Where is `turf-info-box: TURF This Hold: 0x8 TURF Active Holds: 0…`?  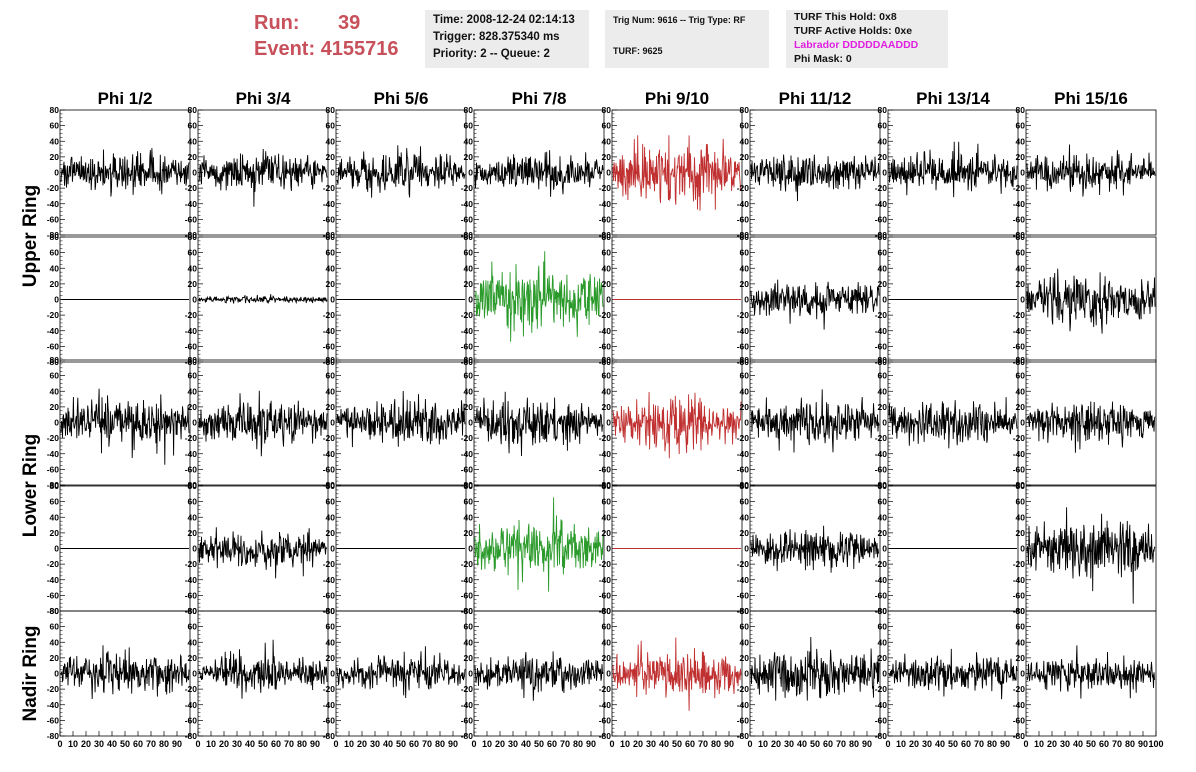 turf-info-box: TURF This Hold: 0x8 TURF Active Holds: 0… is located at coordinates (867, 39).